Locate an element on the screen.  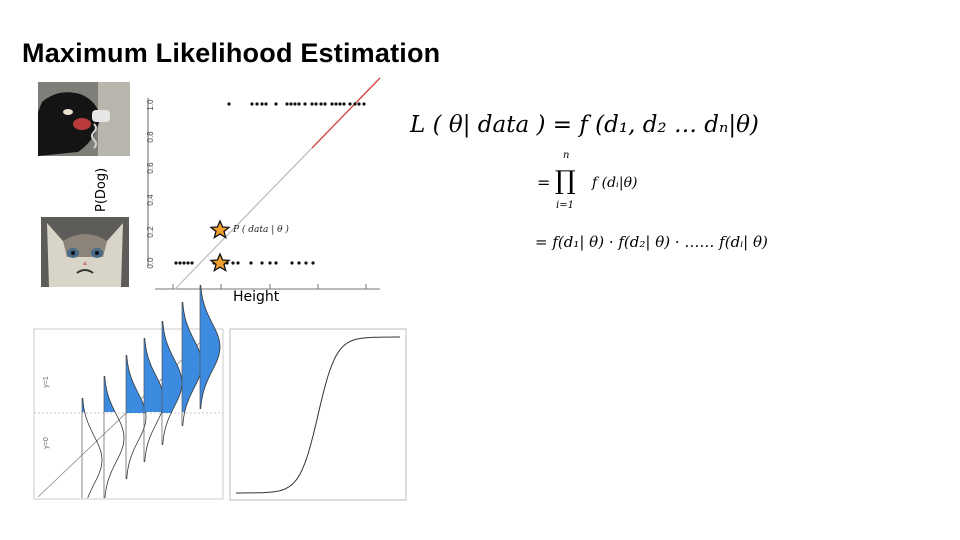
points-y1 is located at coordinates (296, 104).